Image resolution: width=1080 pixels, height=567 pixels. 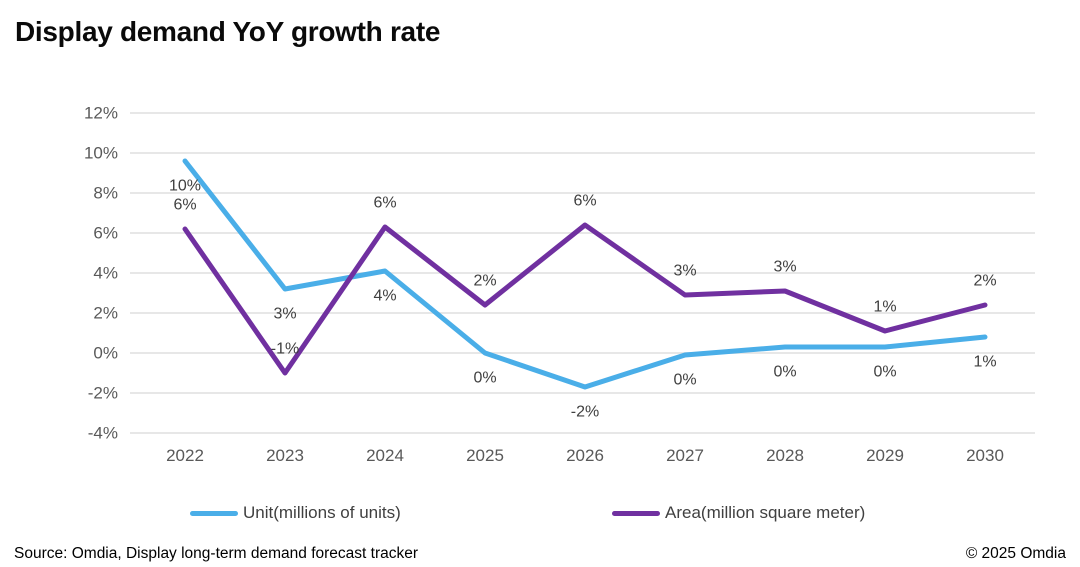 I want to click on y-axis-tick-label: -4%, so click(x=103, y=433).